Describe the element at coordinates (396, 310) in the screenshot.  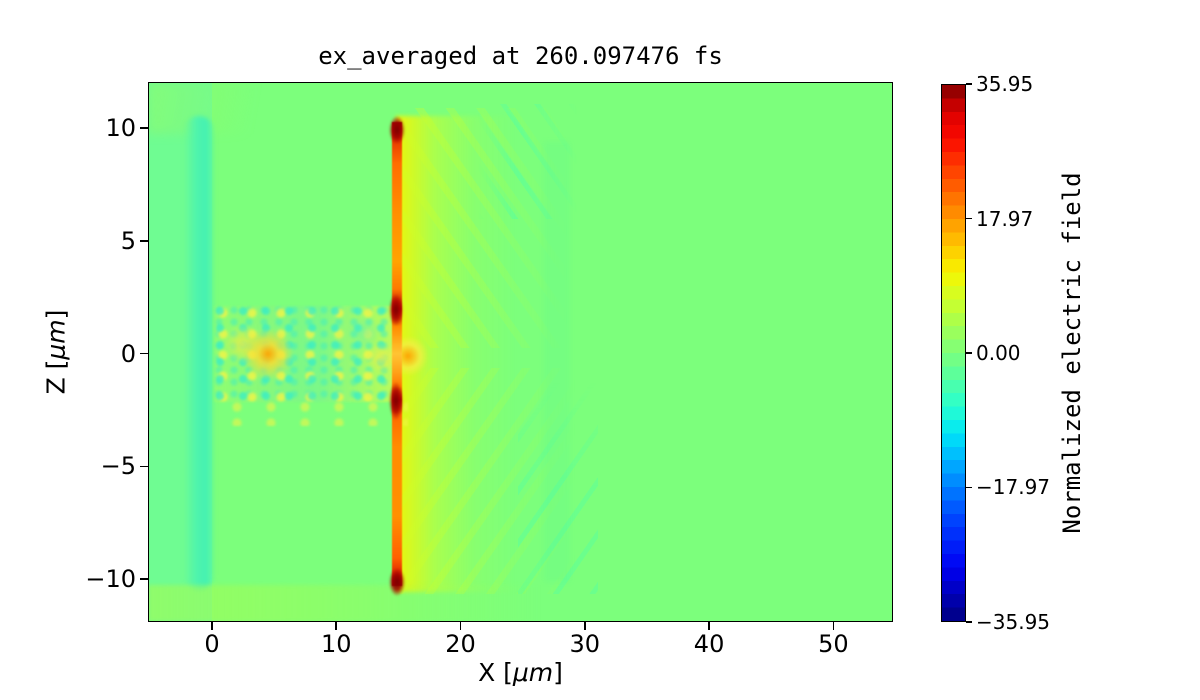
I see `field-hotspot-upper` at that location.